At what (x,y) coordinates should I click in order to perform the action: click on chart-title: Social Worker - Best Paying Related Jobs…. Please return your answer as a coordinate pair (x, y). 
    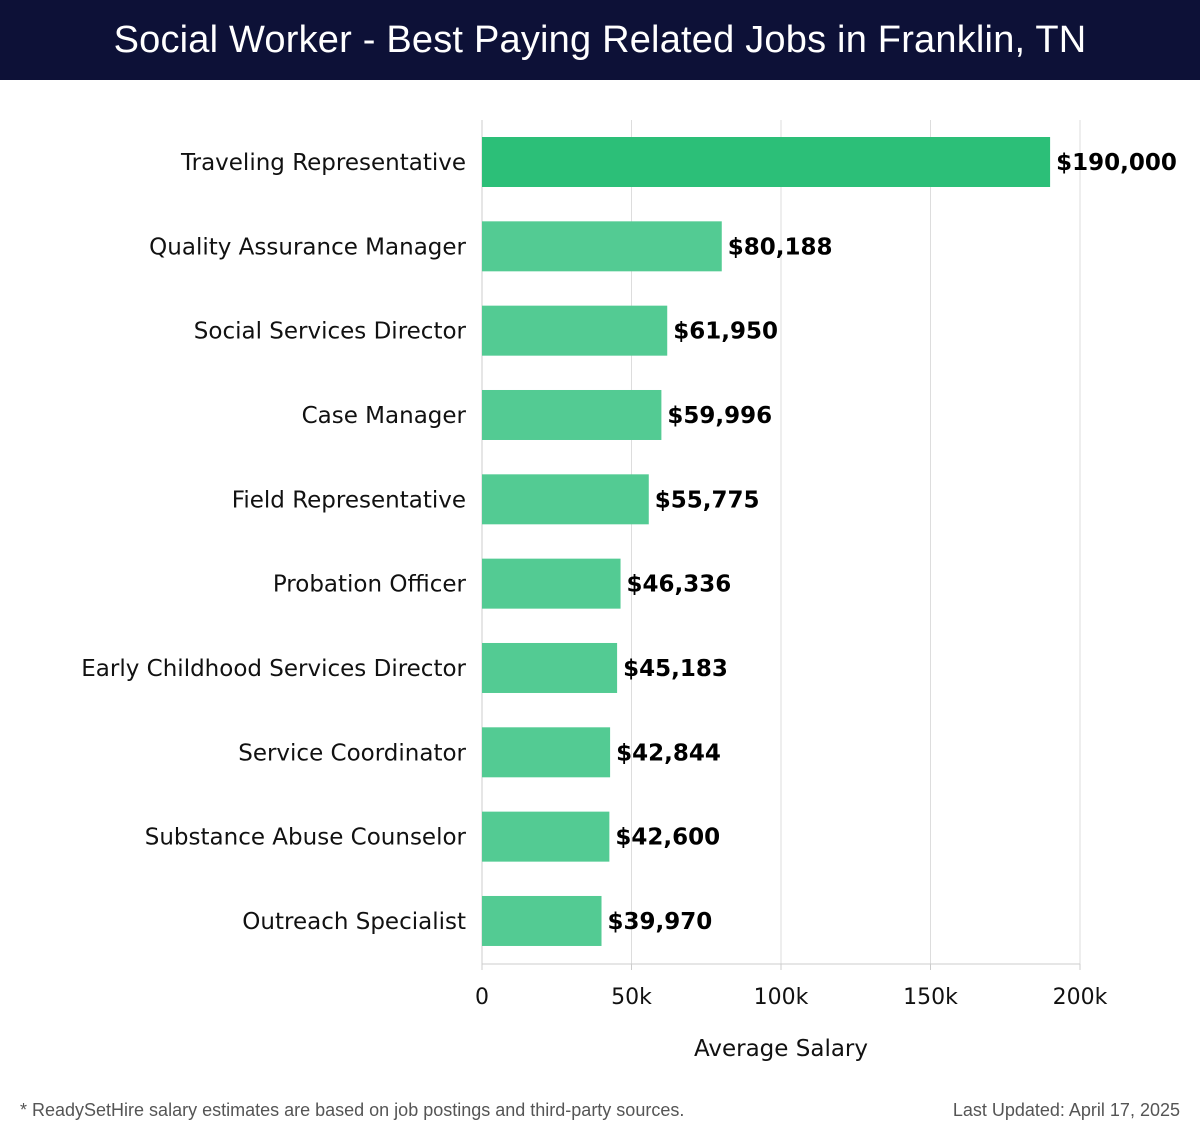
    Looking at the image, I should click on (600, 39).